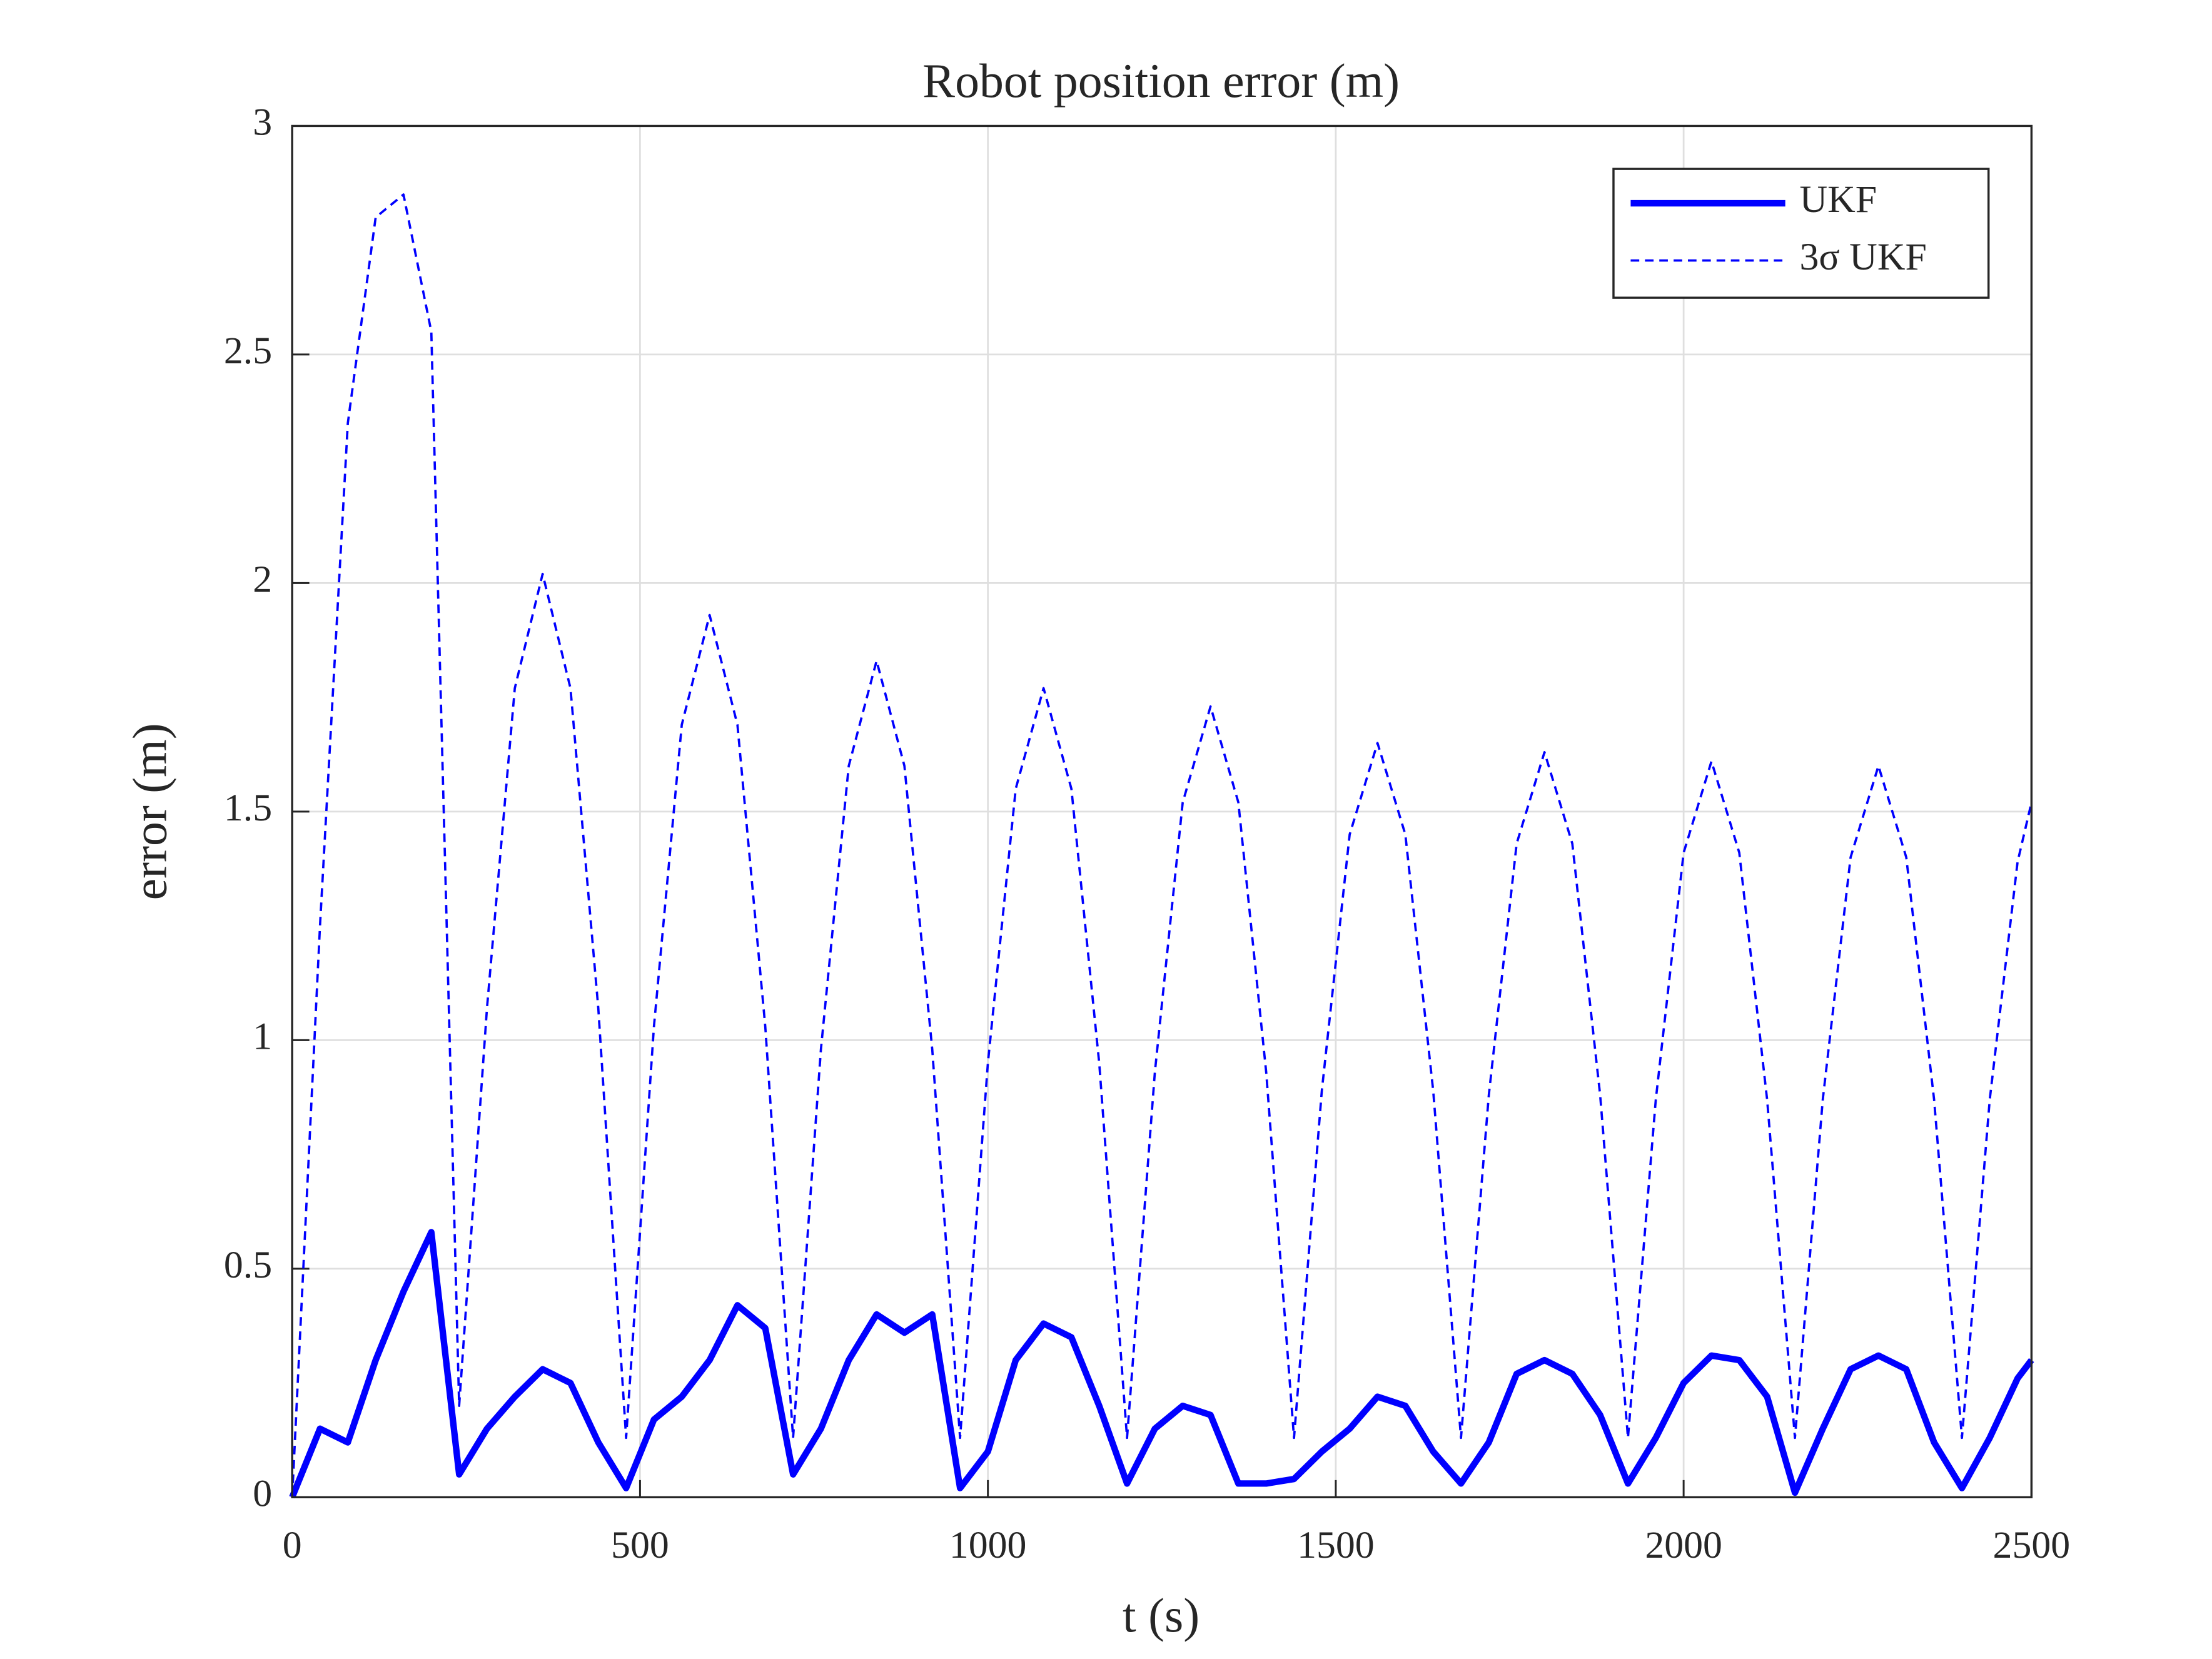 This screenshot has width=2212, height=1659. I want to click on y-tick-label: 2.5, so click(248, 351).